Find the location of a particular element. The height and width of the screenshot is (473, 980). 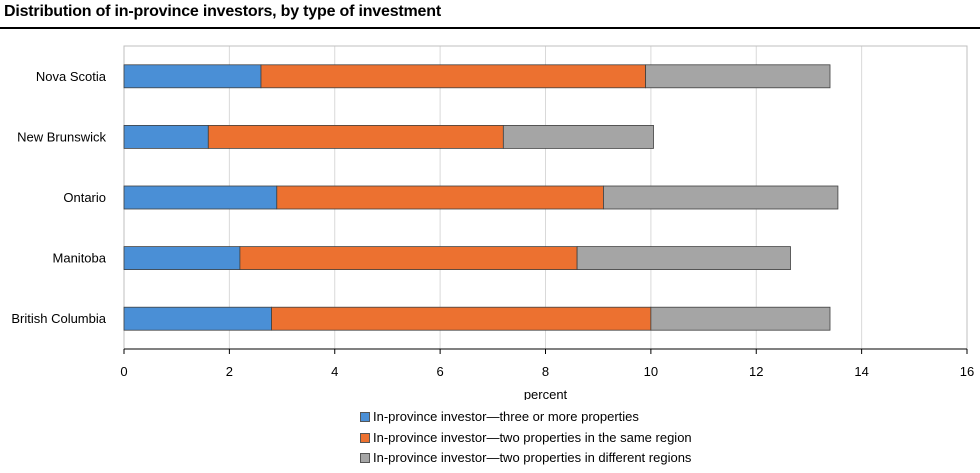

category-label: Nova Scotia is located at coordinates (71, 76).